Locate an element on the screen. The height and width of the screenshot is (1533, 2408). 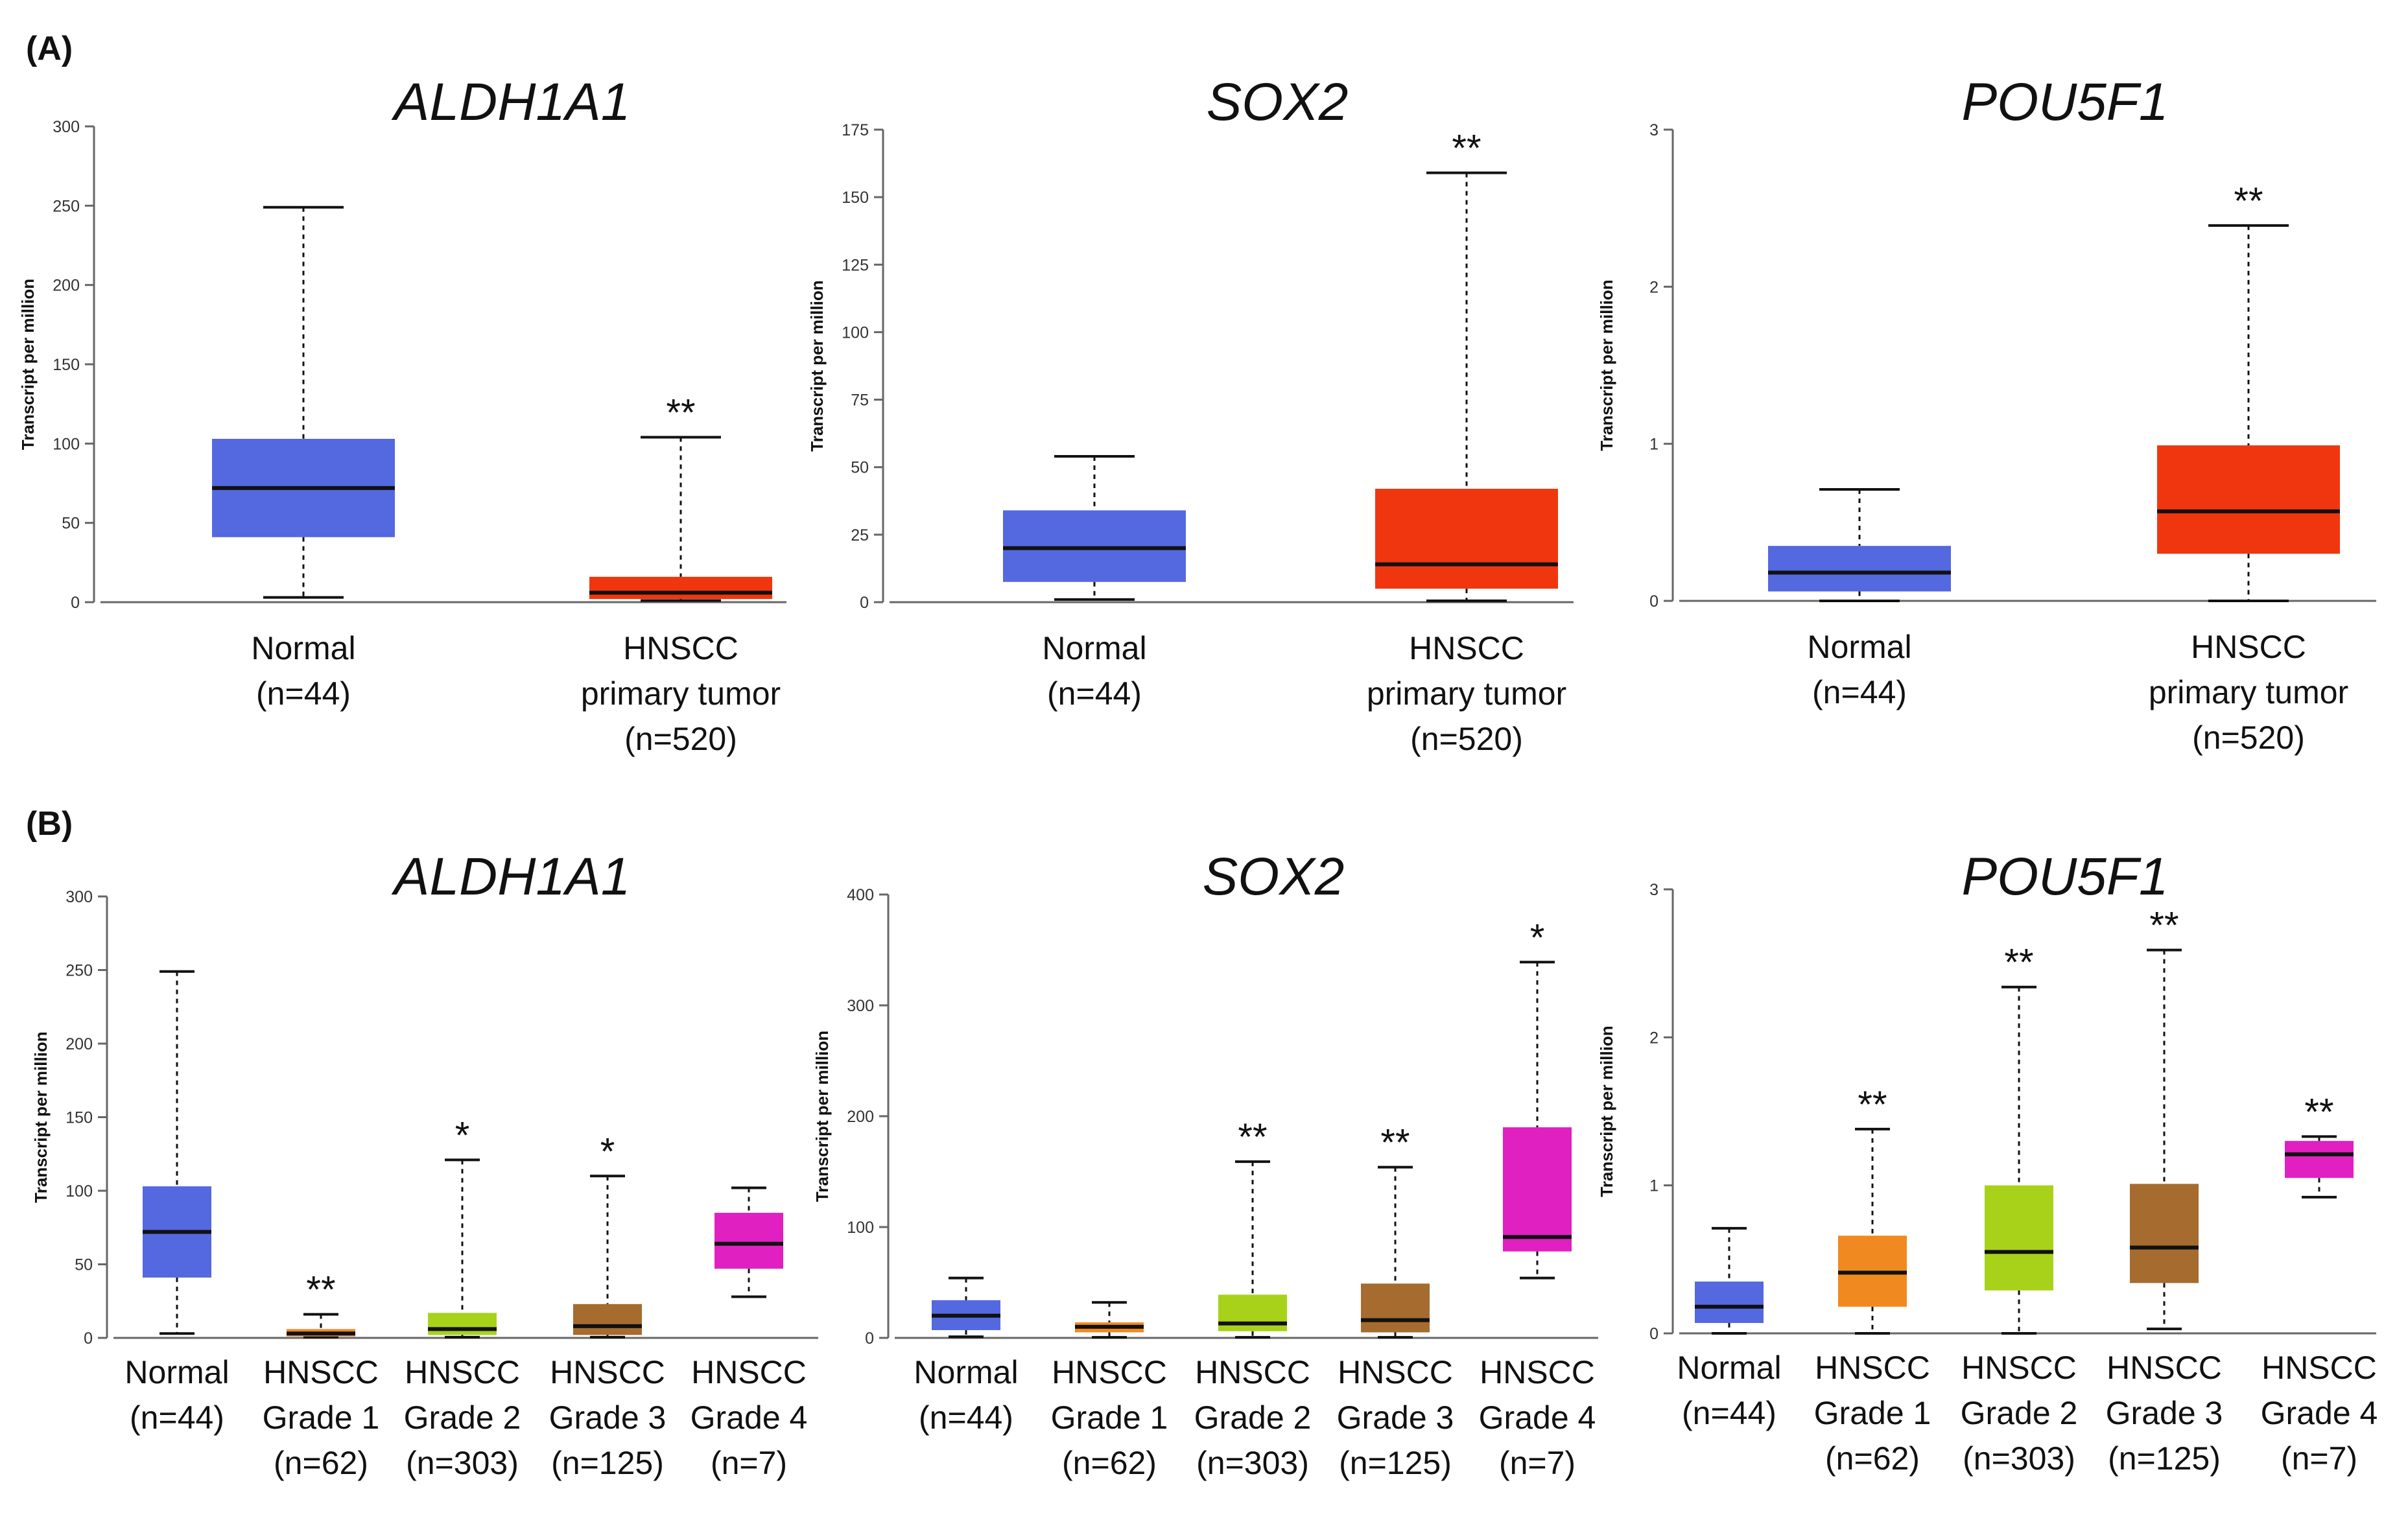
y-tick-label: 400 is located at coordinates (860, 895).